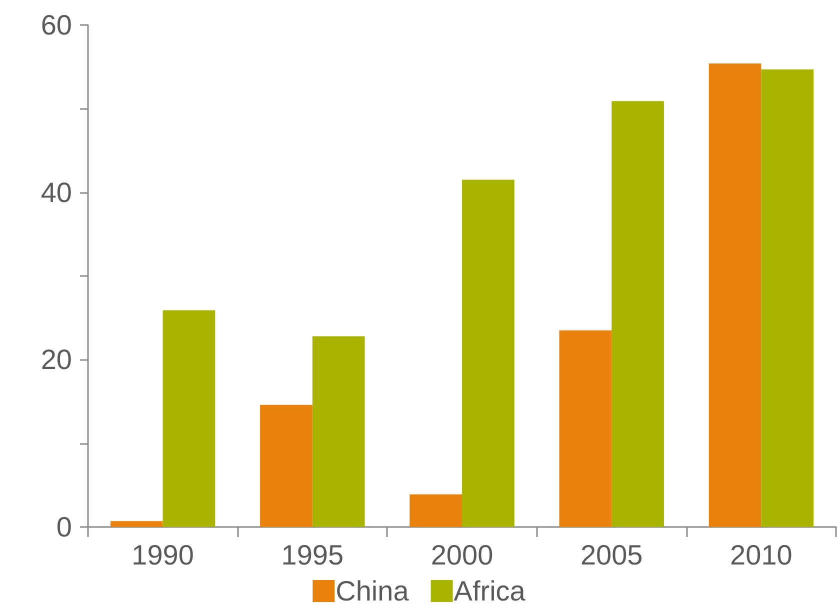  What do you see at coordinates (611, 555) in the screenshot?
I see `x-tick-label: 2005` at bounding box center [611, 555].